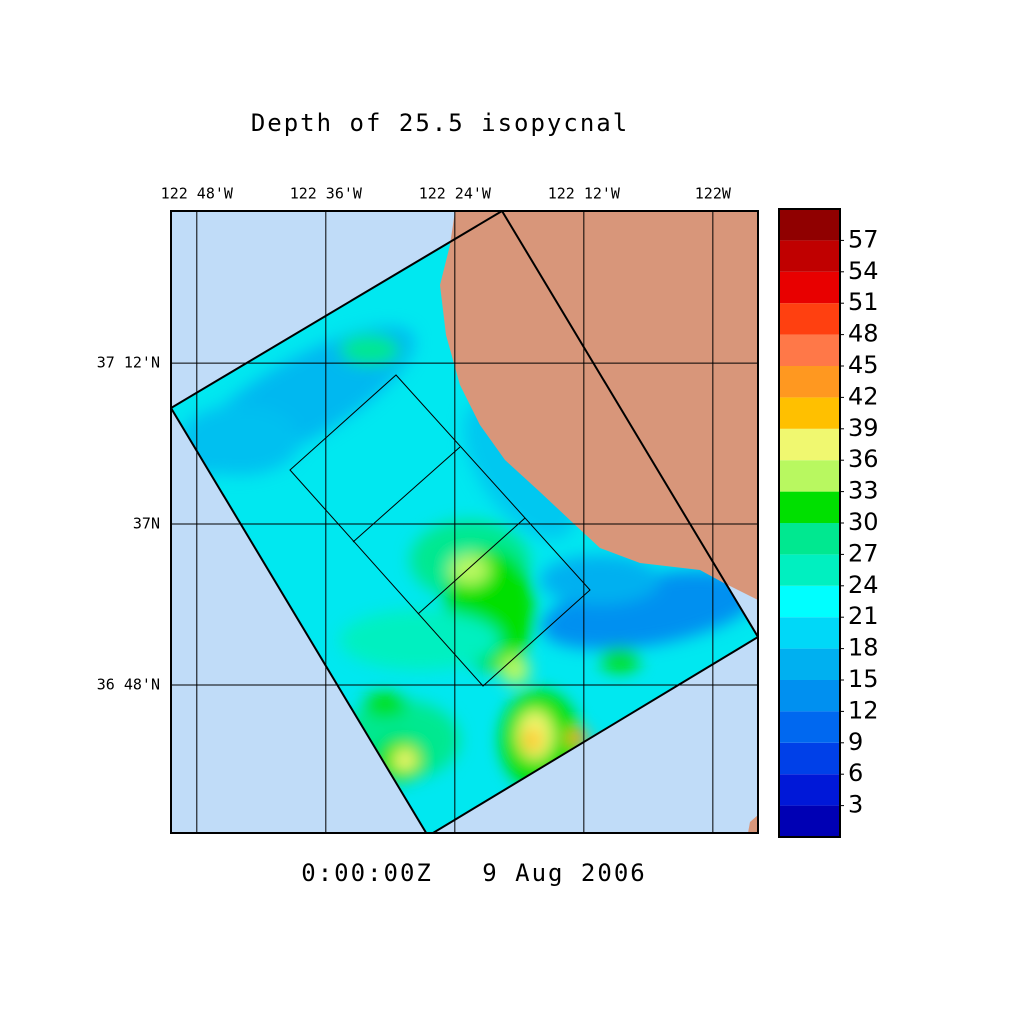 This screenshot has width=1024, height=1024. What do you see at coordinates (128, 684) in the screenshot?
I see `y-tick-label: 36 48'N` at bounding box center [128, 684].